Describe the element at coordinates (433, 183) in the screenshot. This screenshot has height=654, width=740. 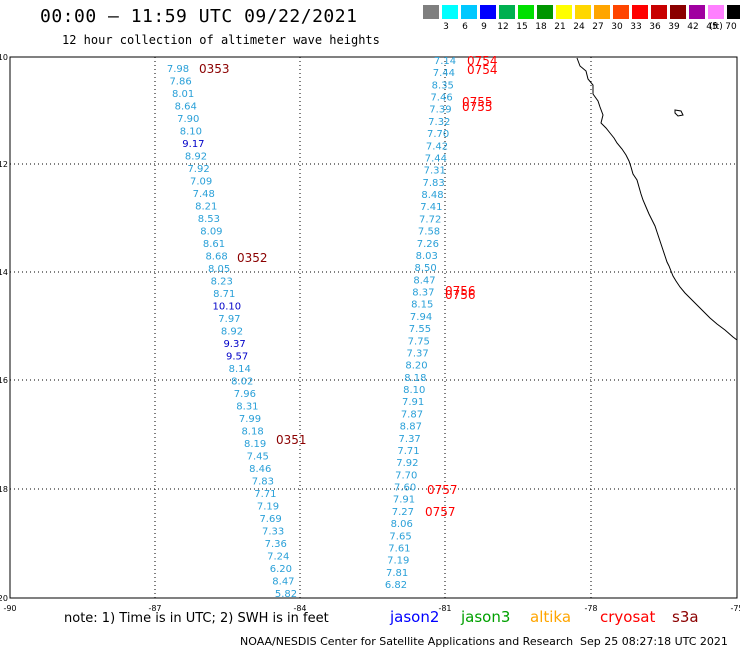
I see `swh-value: 7.83` at that location.